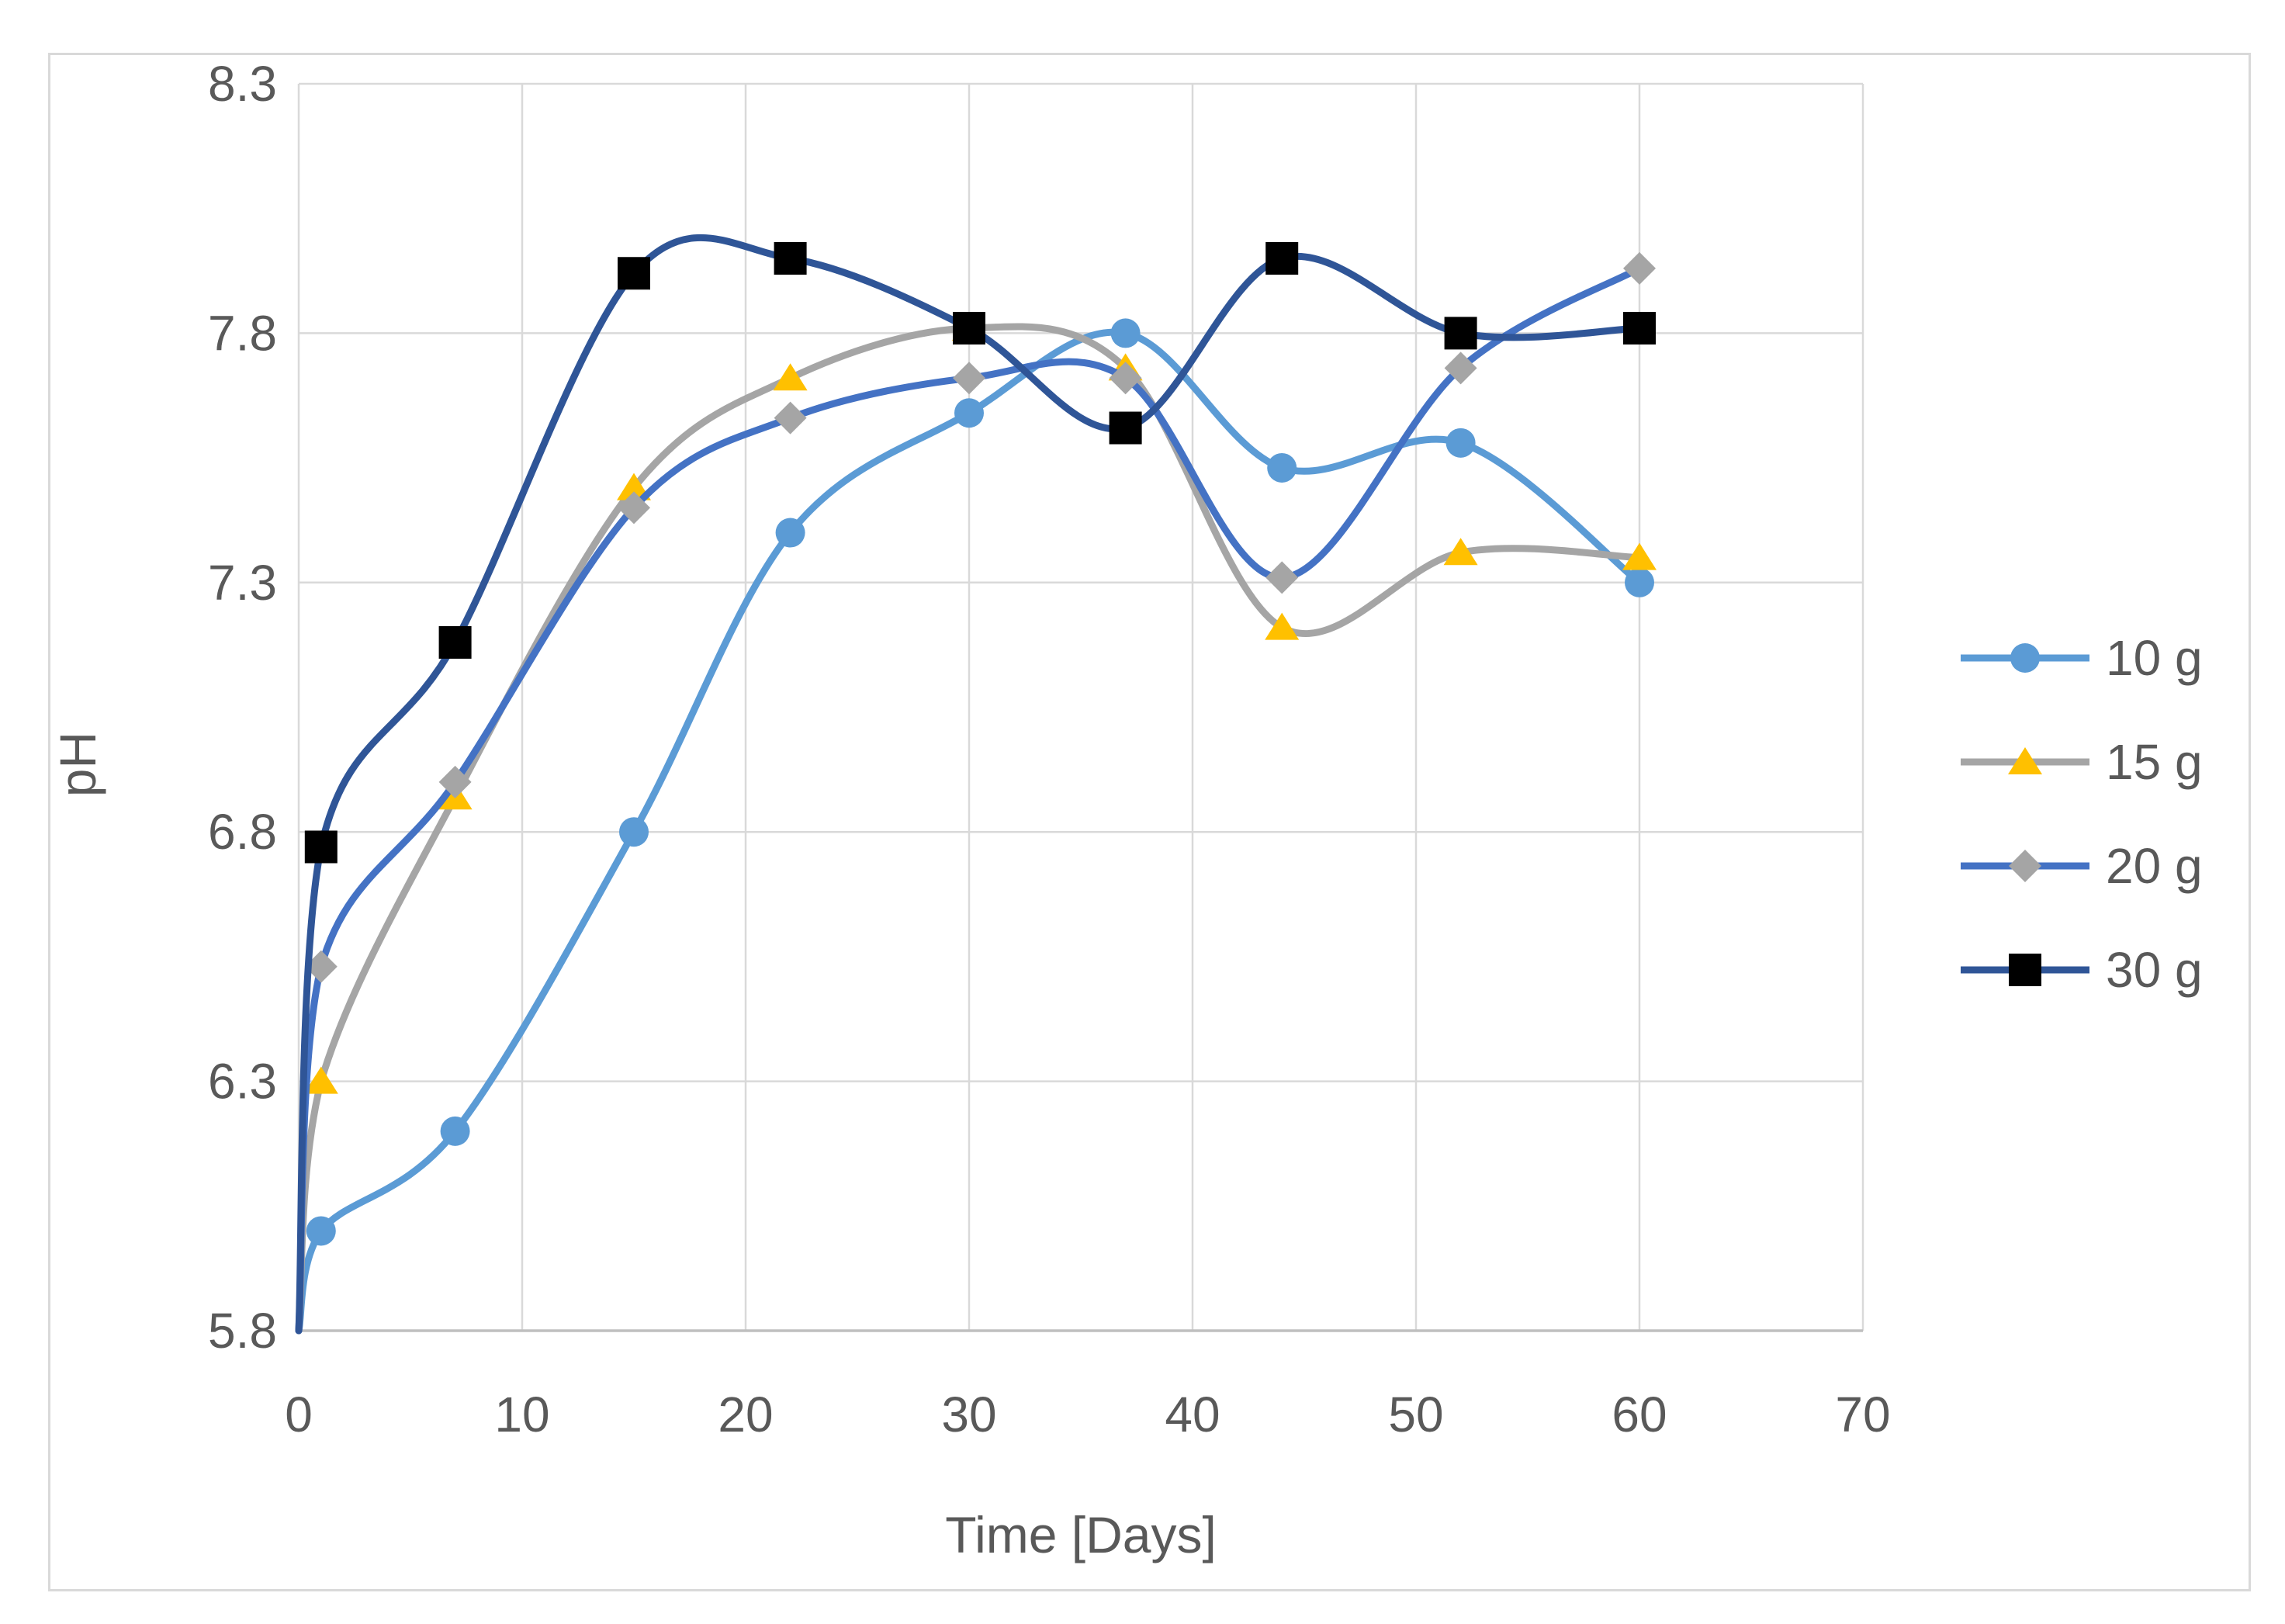  I want to click on y-tick-label: 5.8, so click(243, 1331).